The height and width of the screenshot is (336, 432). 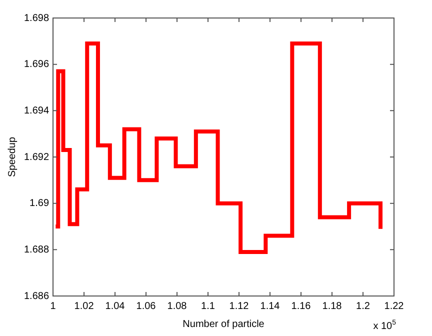 I want to click on y-tick-label: 1.69, so click(x=40, y=204).